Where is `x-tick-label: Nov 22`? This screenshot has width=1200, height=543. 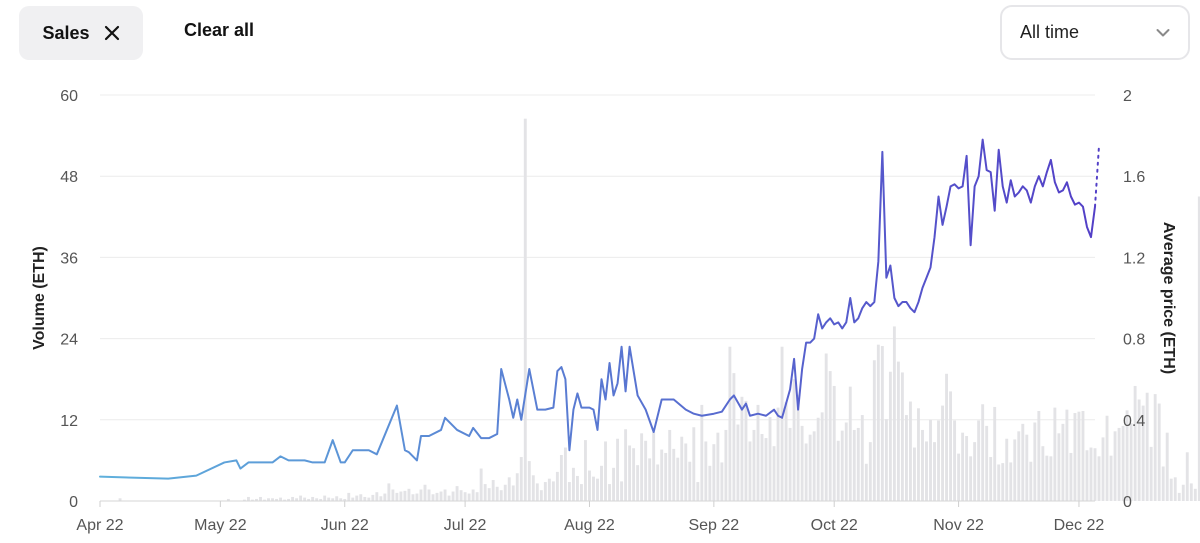 x-tick-label: Nov 22 is located at coordinates (958, 525).